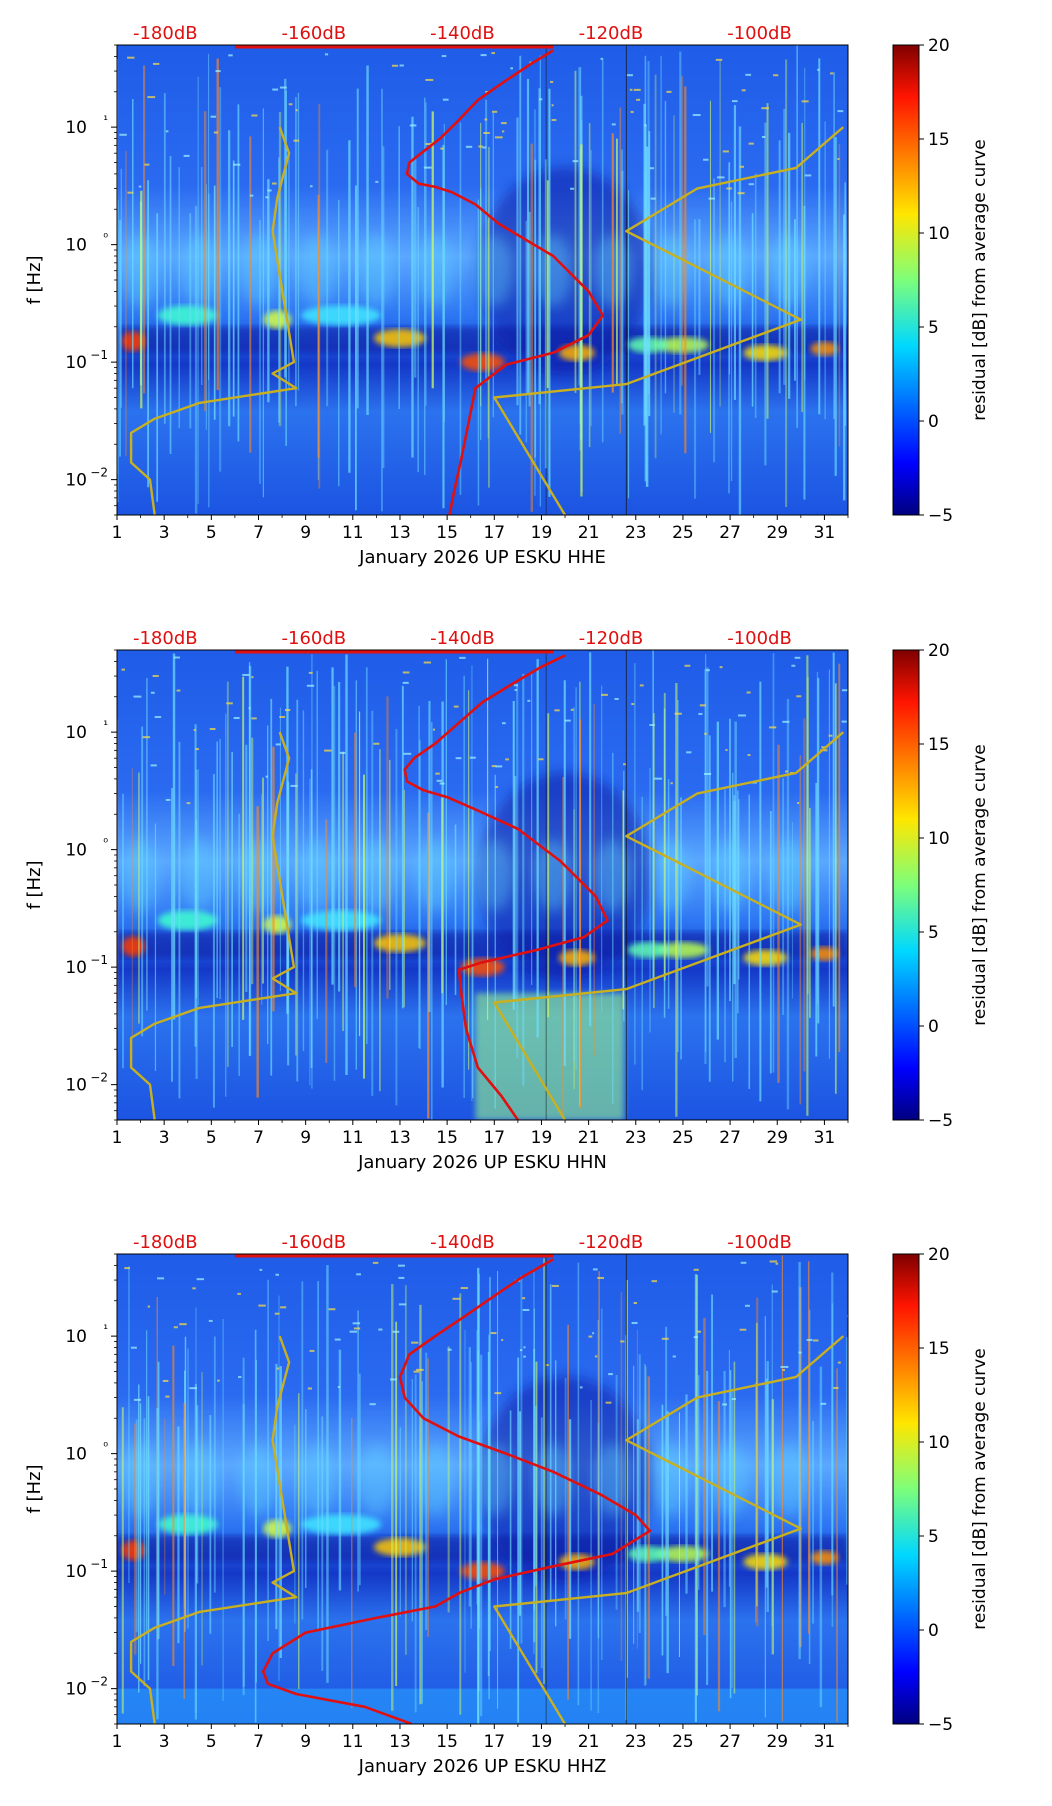  Describe the element at coordinates (494, 533) in the screenshot. I see `x-tick-label: 17` at that location.